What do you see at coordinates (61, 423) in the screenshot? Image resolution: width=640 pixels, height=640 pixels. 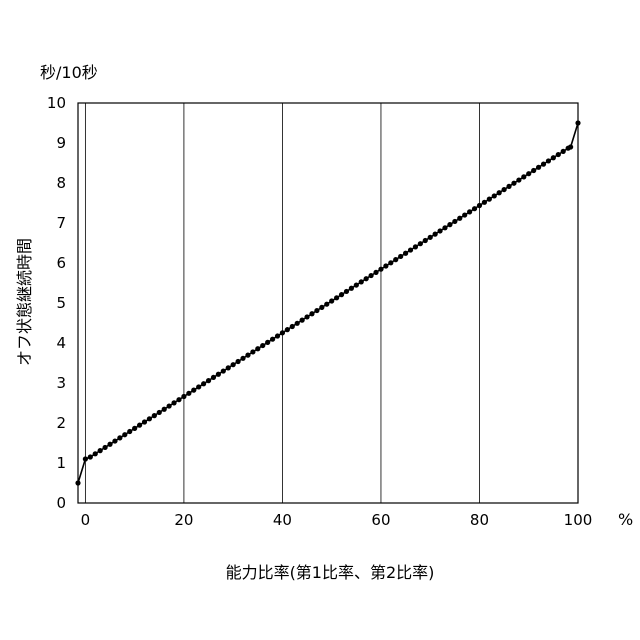 I see `y-tick-label: 2` at bounding box center [61, 423].